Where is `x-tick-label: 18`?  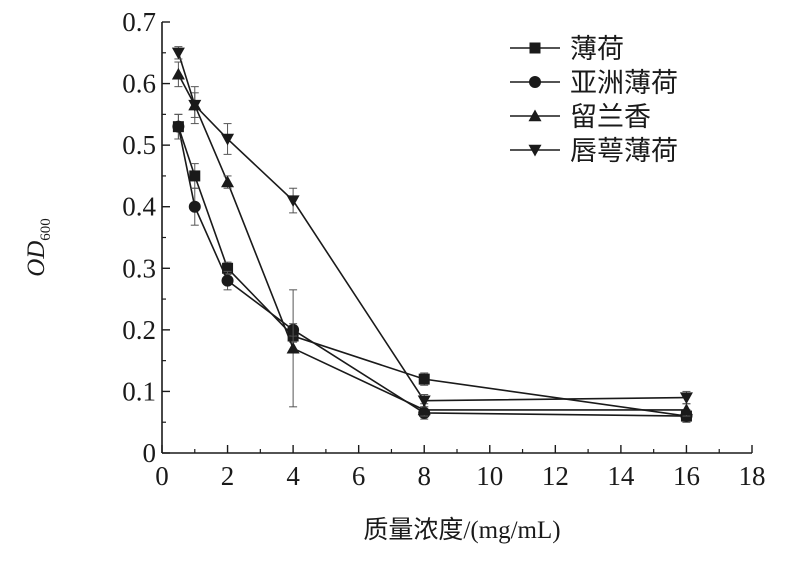 x-tick-label: 18 is located at coordinates (752, 476).